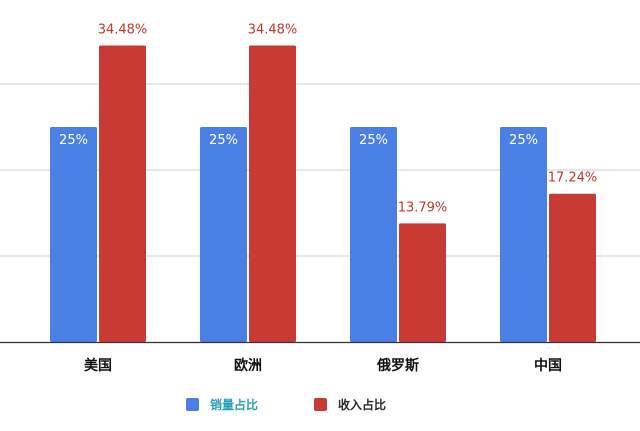  What do you see at coordinates (286, 404) in the screenshot?
I see `legend: 销量占比 收入占比` at bounding box center [286, 404].